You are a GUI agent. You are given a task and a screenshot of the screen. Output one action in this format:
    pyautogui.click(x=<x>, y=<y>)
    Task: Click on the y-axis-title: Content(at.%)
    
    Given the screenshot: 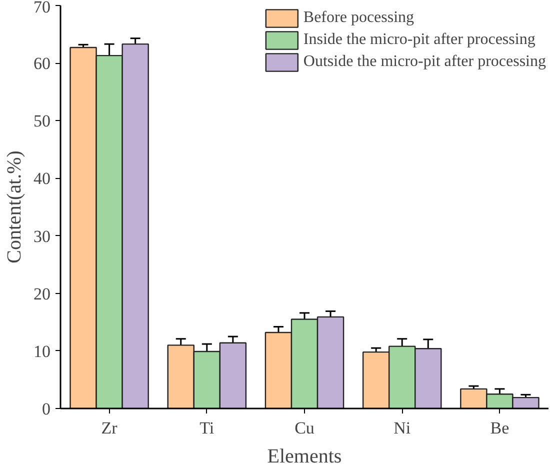 What is the action you would take?
    pyautogui.click(x=15, y=207)
    